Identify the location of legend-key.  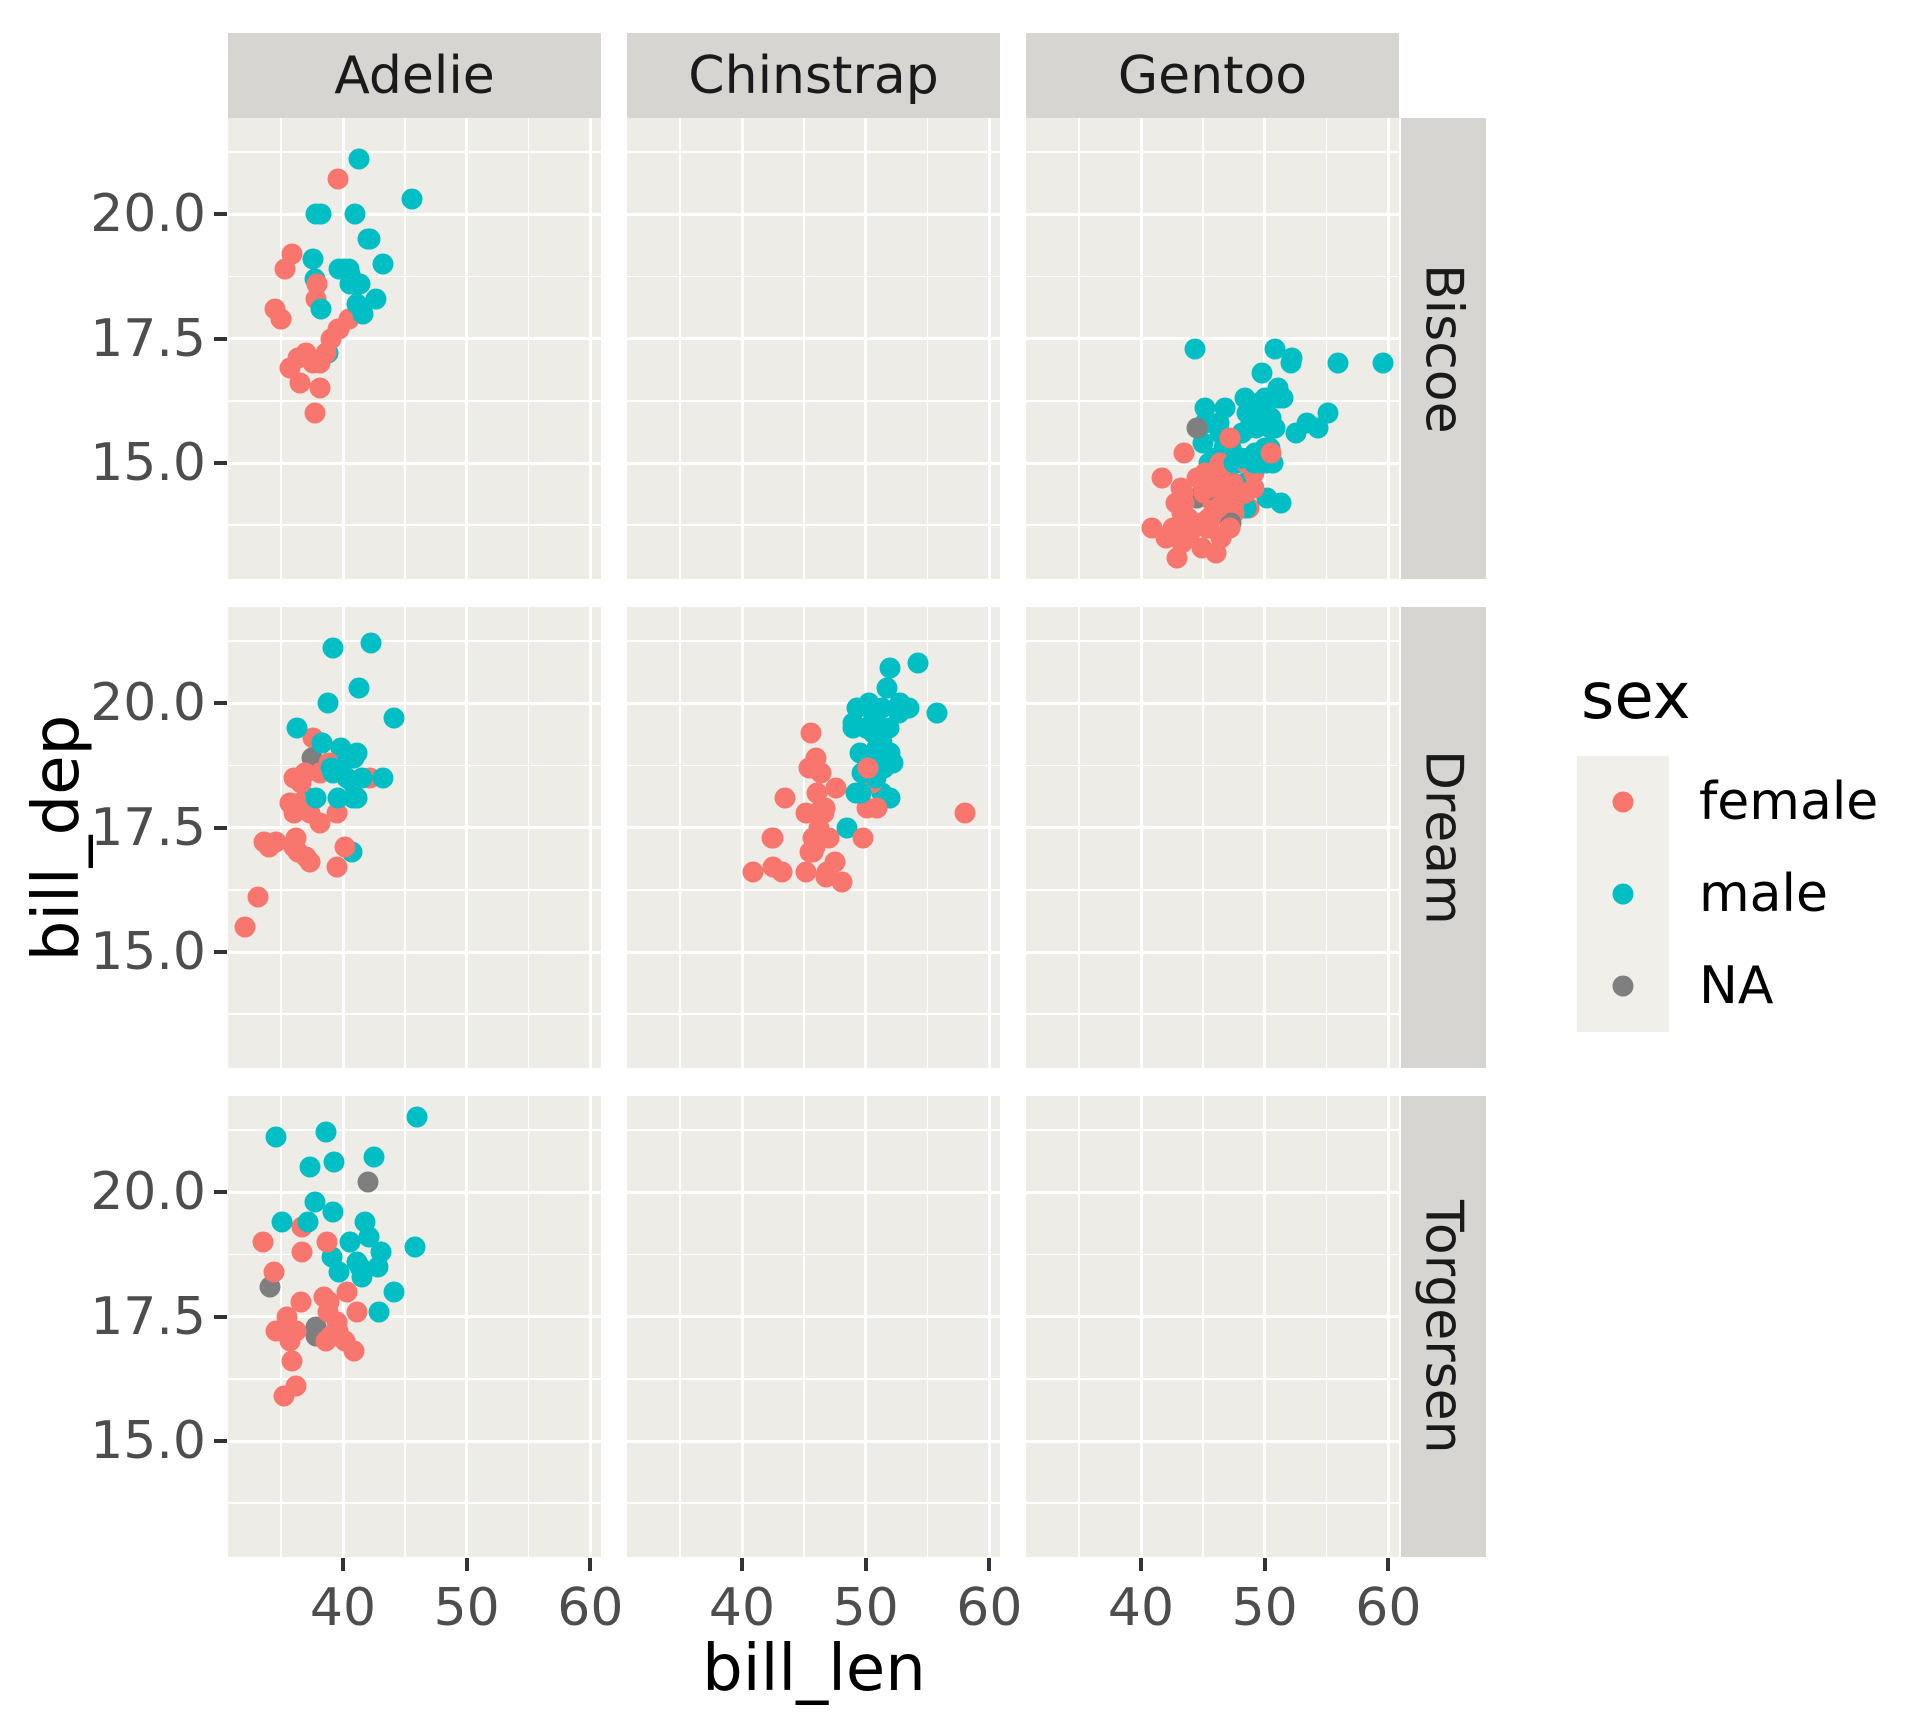
(1623, 986).